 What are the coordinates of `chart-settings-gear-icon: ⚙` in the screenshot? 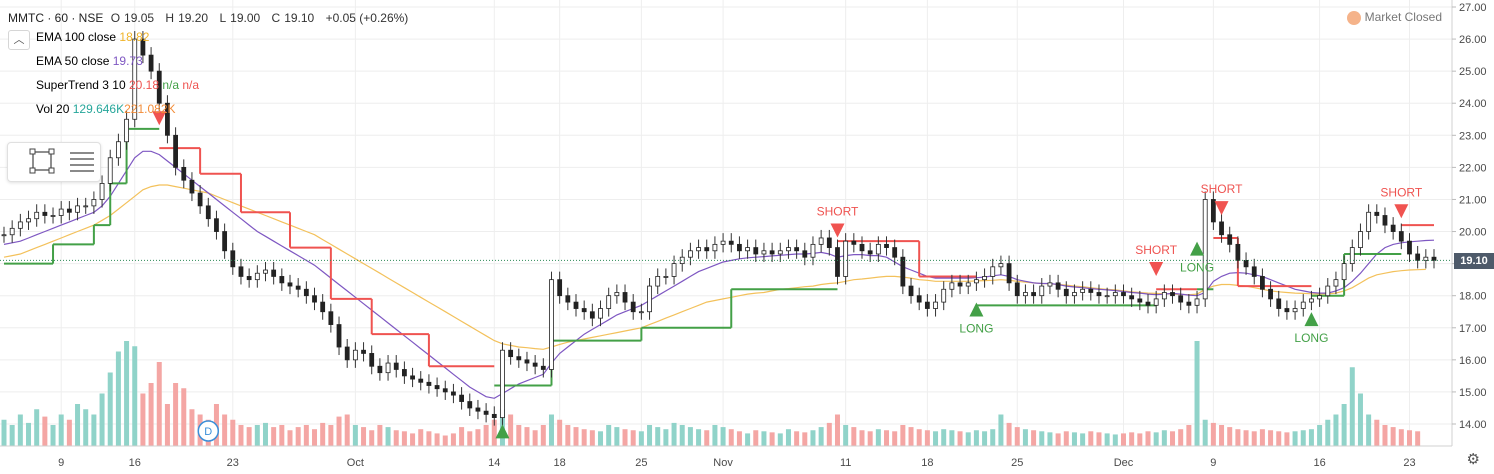 It's located at (1473, 459).